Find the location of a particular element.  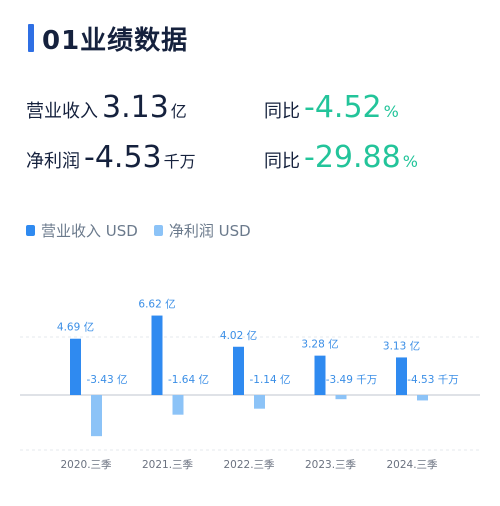

revenue-yoy-unit: % is located at coordinates (391, 111).